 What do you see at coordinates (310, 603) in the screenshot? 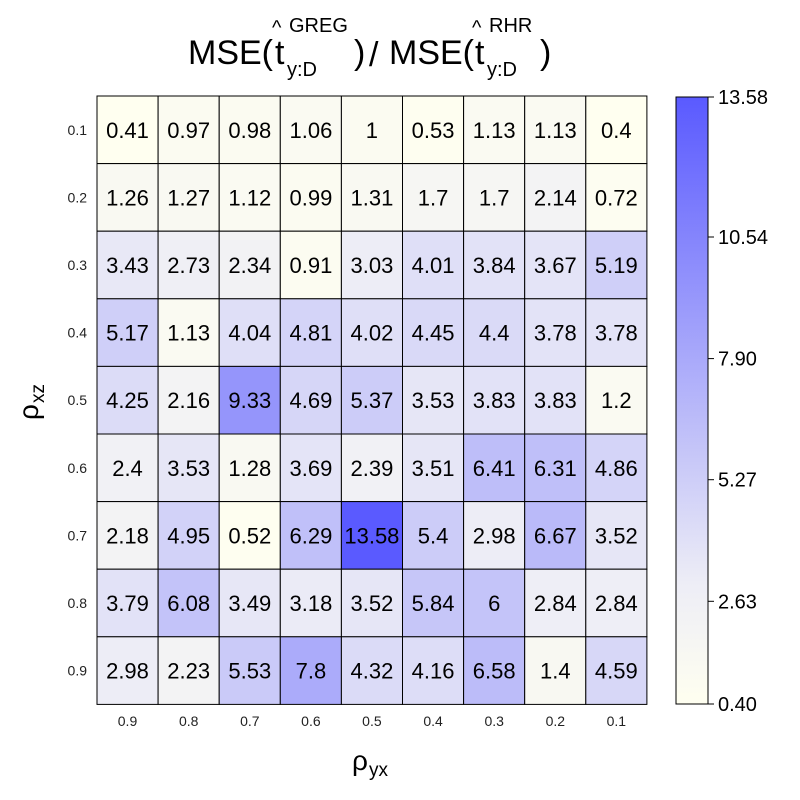
I see `cell-value-label: 3.18` at bounding box center [310, 603].